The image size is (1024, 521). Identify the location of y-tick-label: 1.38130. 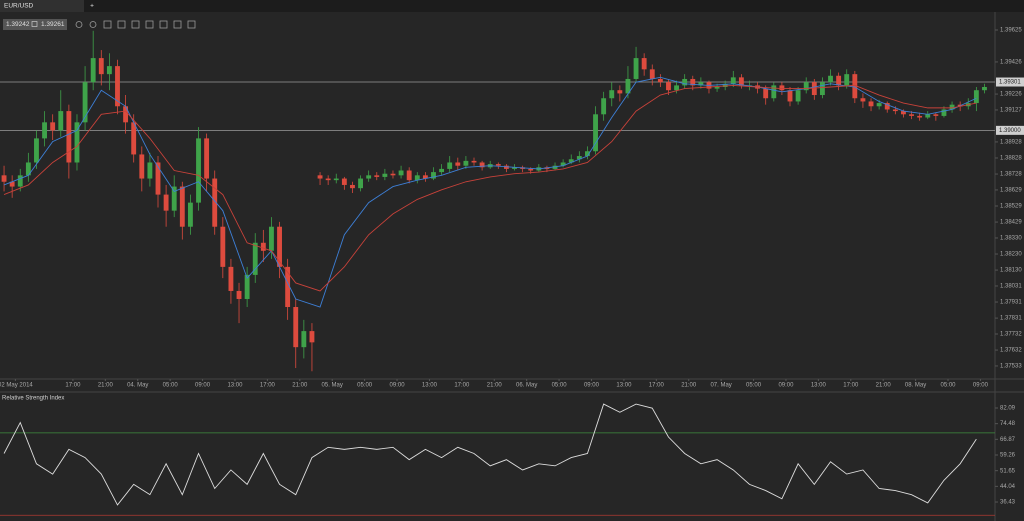
(1011, 271).